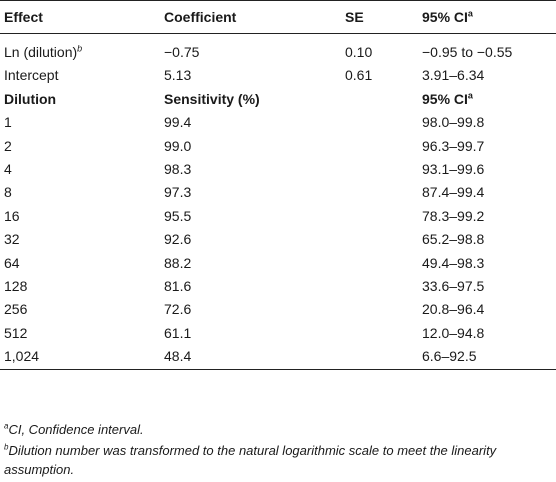 Image resolution: width=556 pixels, height=482 pixels. I want to click on subheader-ci-footnote-mark: a, so click(470, 95).